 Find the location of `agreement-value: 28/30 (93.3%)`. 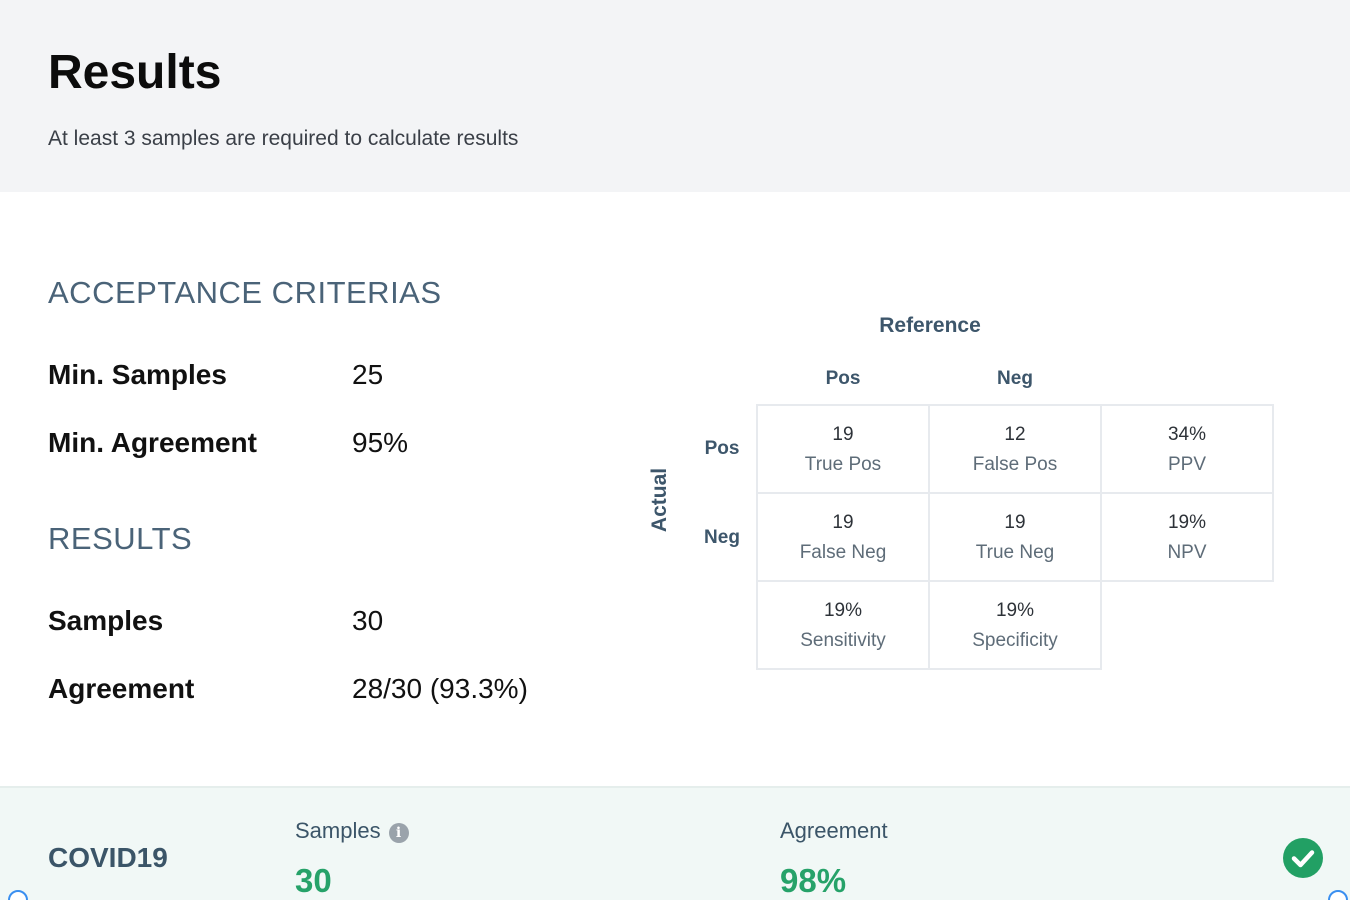

agreement-value: 28/30 (93.3%) is located at coordinates (440, 688).